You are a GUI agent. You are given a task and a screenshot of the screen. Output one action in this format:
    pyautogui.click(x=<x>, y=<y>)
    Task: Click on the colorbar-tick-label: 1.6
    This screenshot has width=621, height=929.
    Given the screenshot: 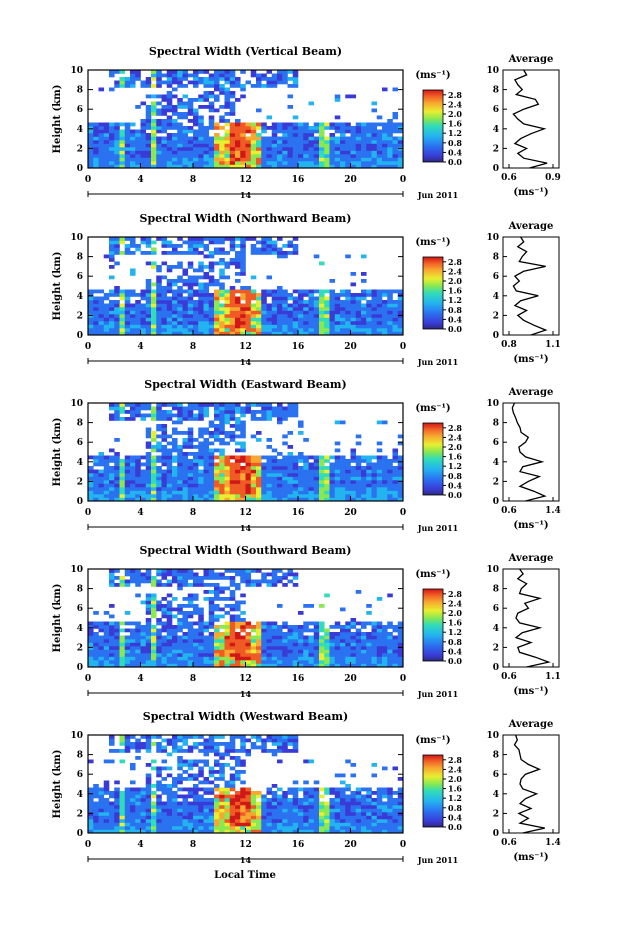 What is the action you would take?
    pyautogui.click(x=455, y=291)
    